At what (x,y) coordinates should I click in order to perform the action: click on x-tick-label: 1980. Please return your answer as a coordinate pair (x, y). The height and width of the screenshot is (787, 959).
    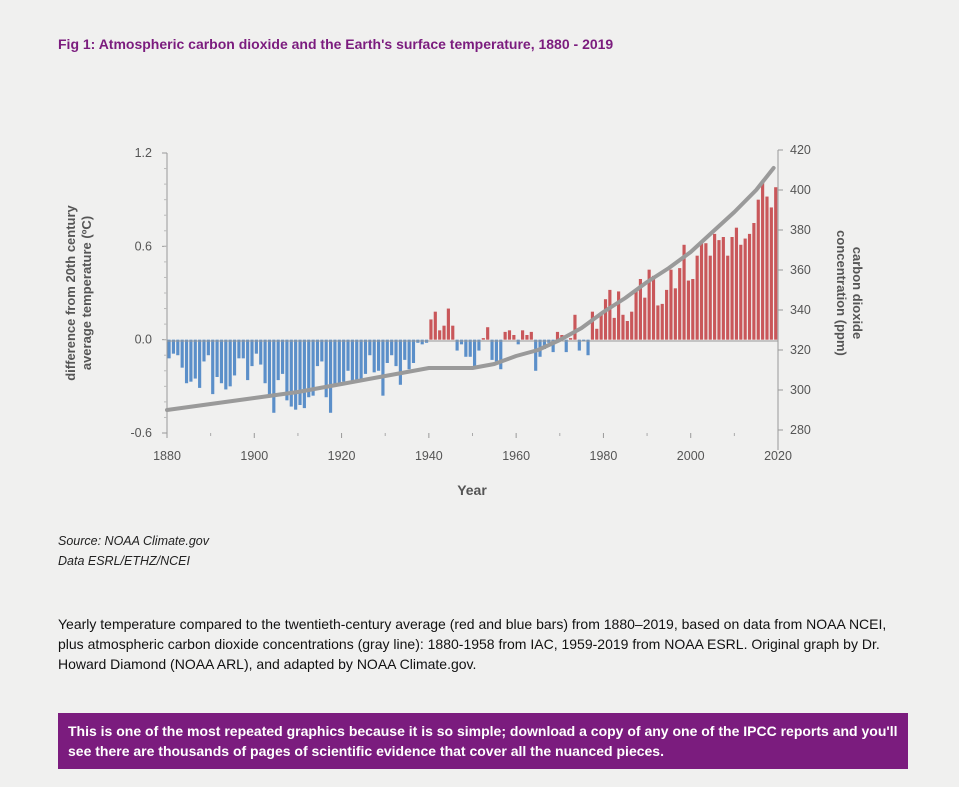
    Looking at the image, I should click on (604, 456).